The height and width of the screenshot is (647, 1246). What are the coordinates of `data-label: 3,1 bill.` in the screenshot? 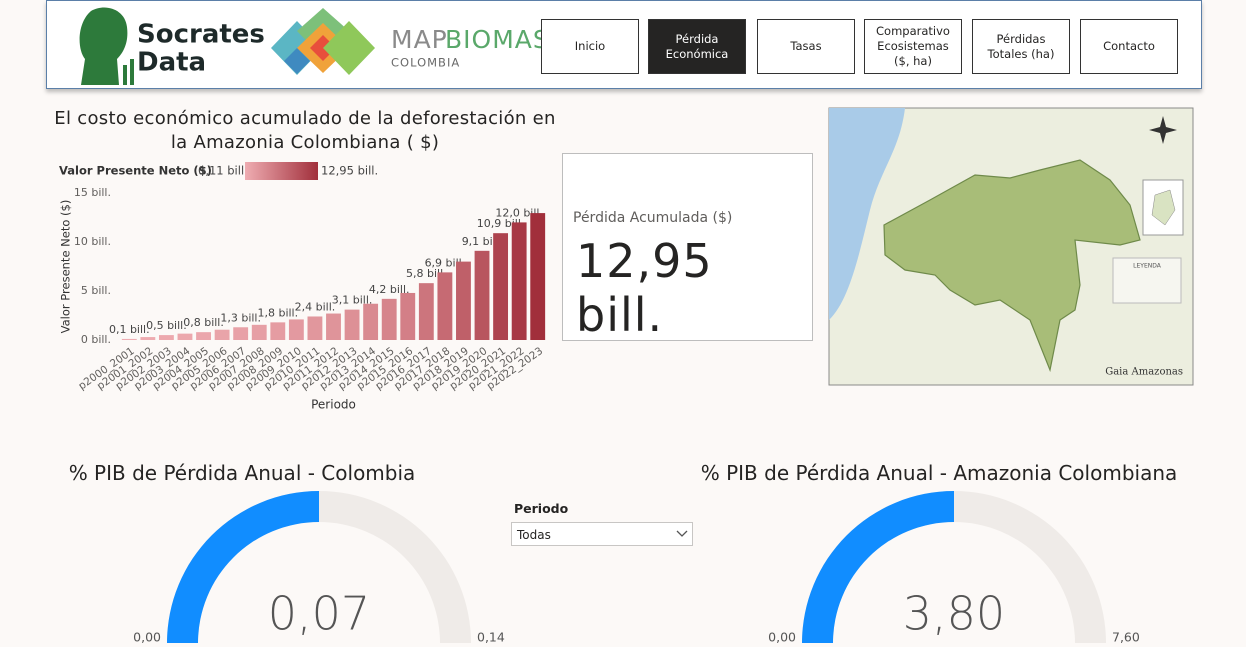 It's located at (352, 300).